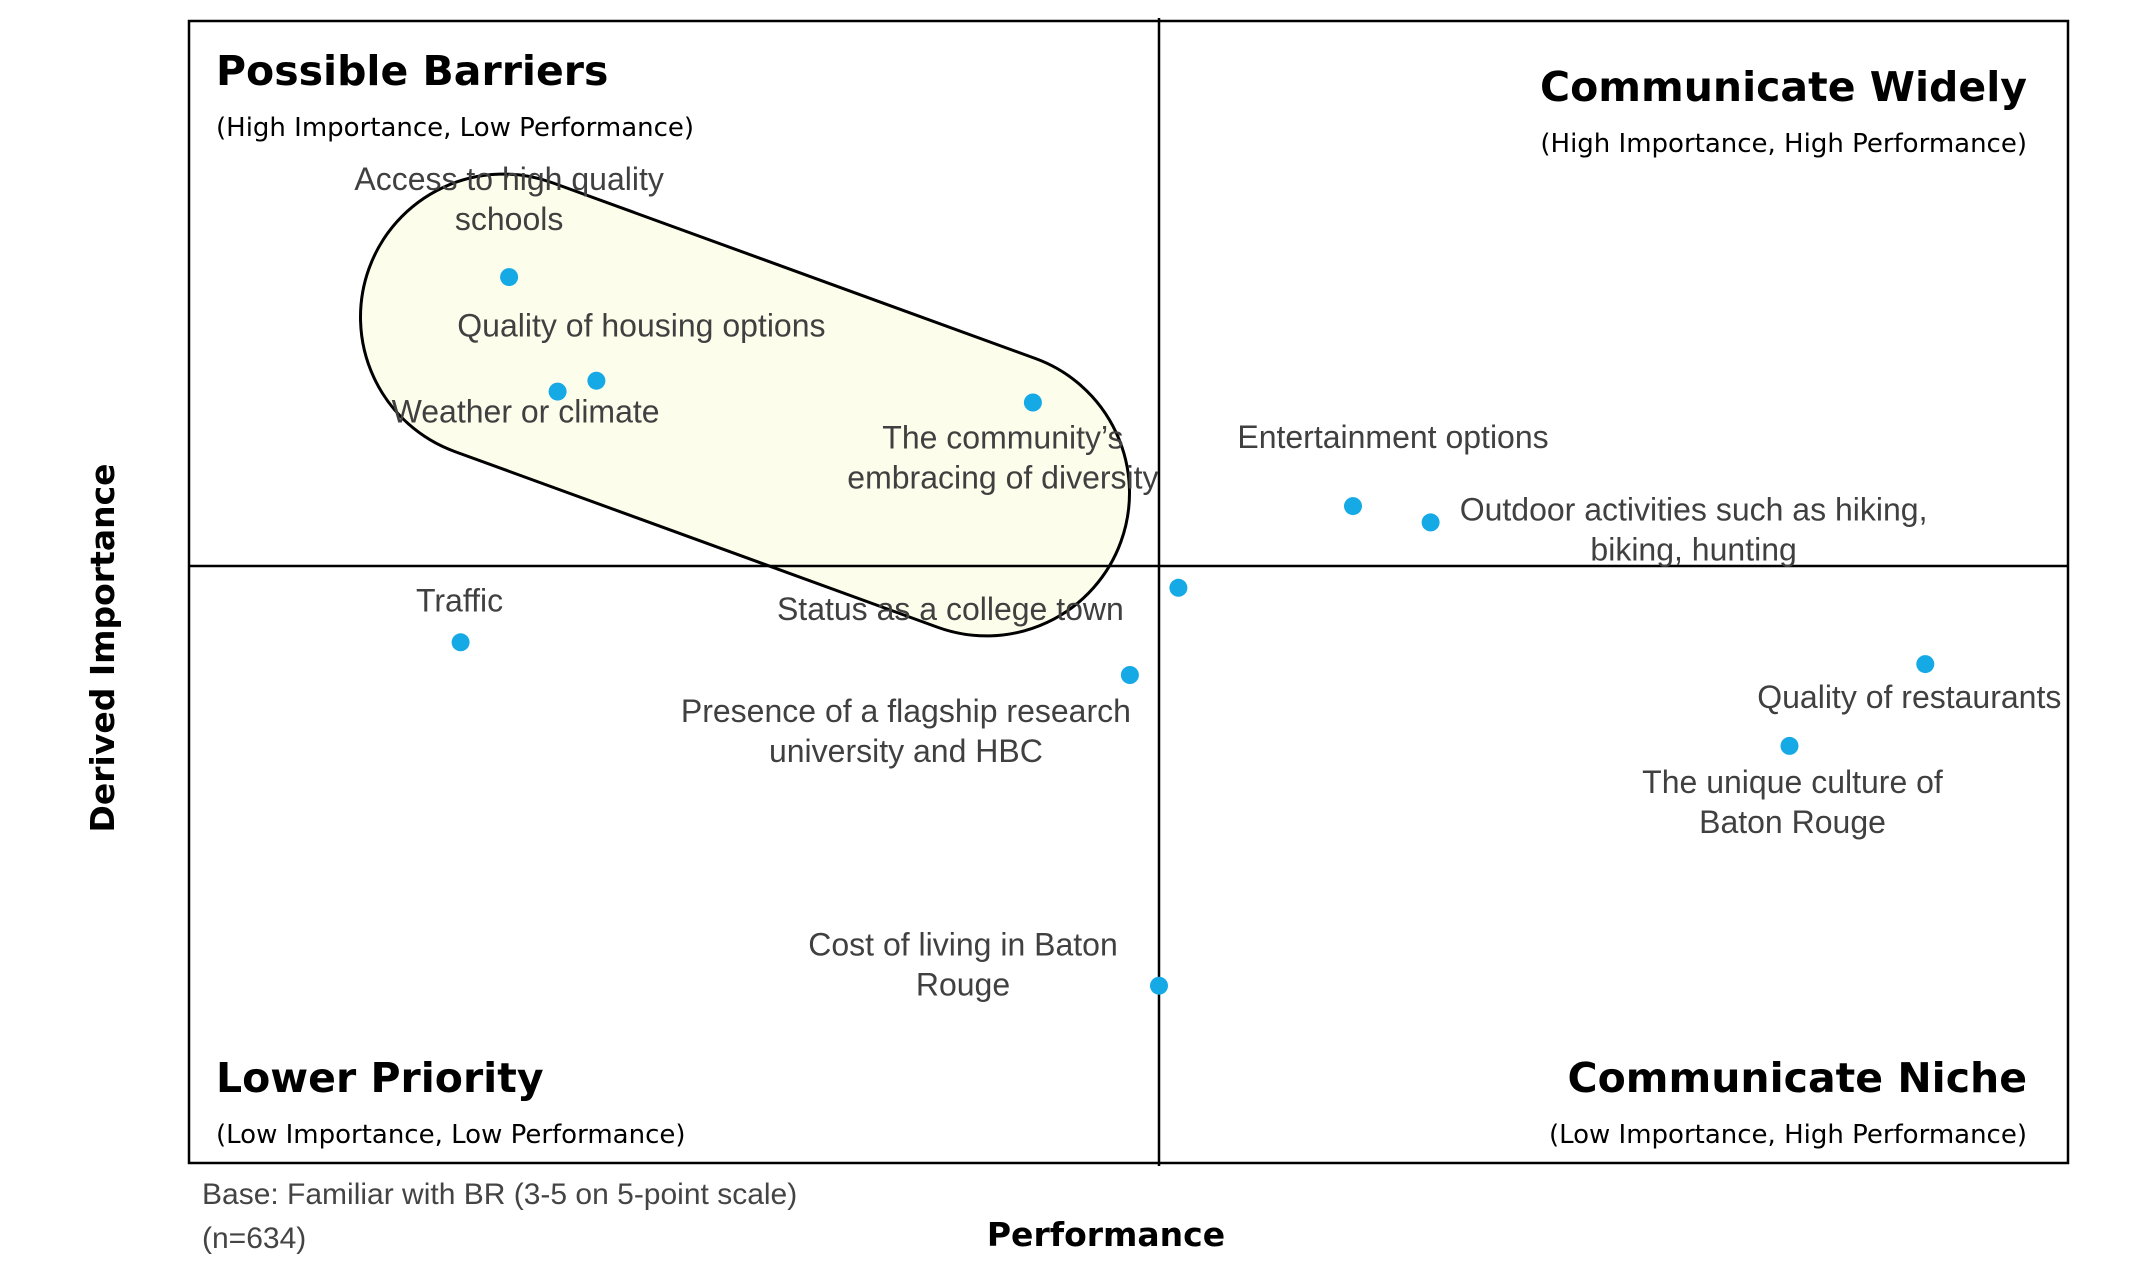 This screenshot has width=2155, height=1264. I want to click on data-label: Quality of restaurants, so click(1909, 697).